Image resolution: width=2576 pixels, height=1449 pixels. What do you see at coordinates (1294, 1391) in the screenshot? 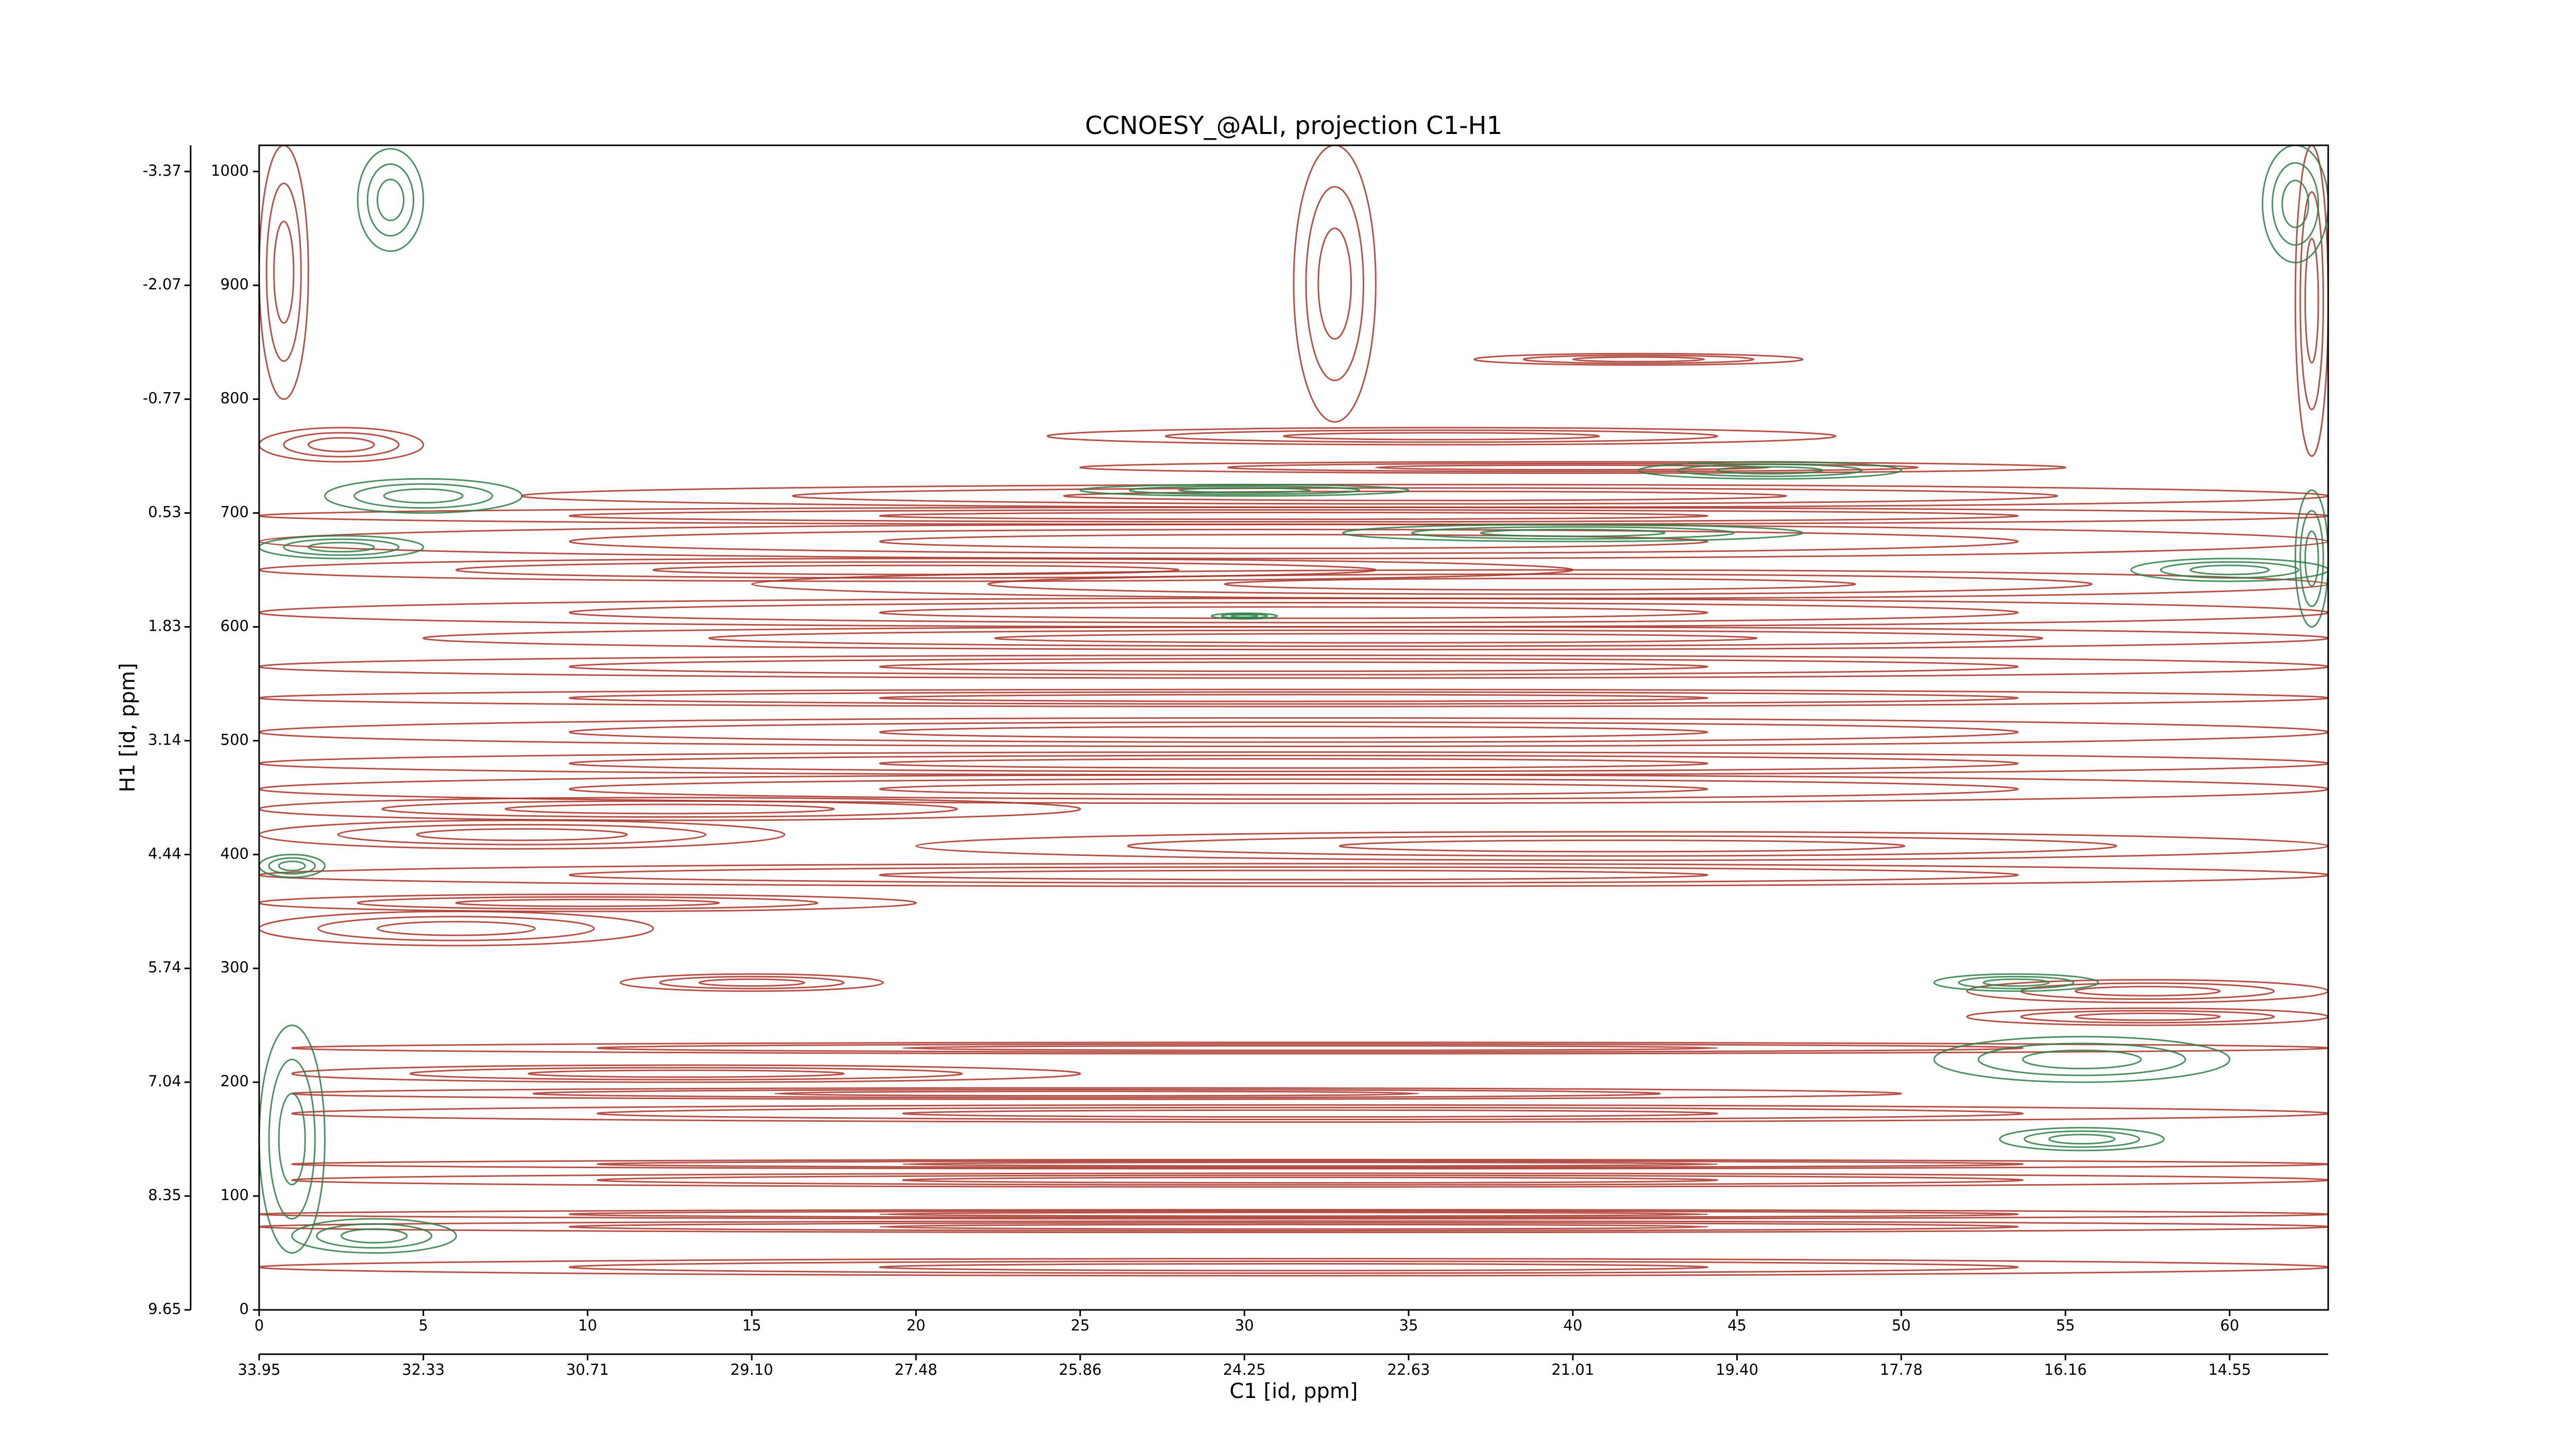
I see `x-axis-label: C1 [id, ppm]` at bounding box center [1294, 1391].